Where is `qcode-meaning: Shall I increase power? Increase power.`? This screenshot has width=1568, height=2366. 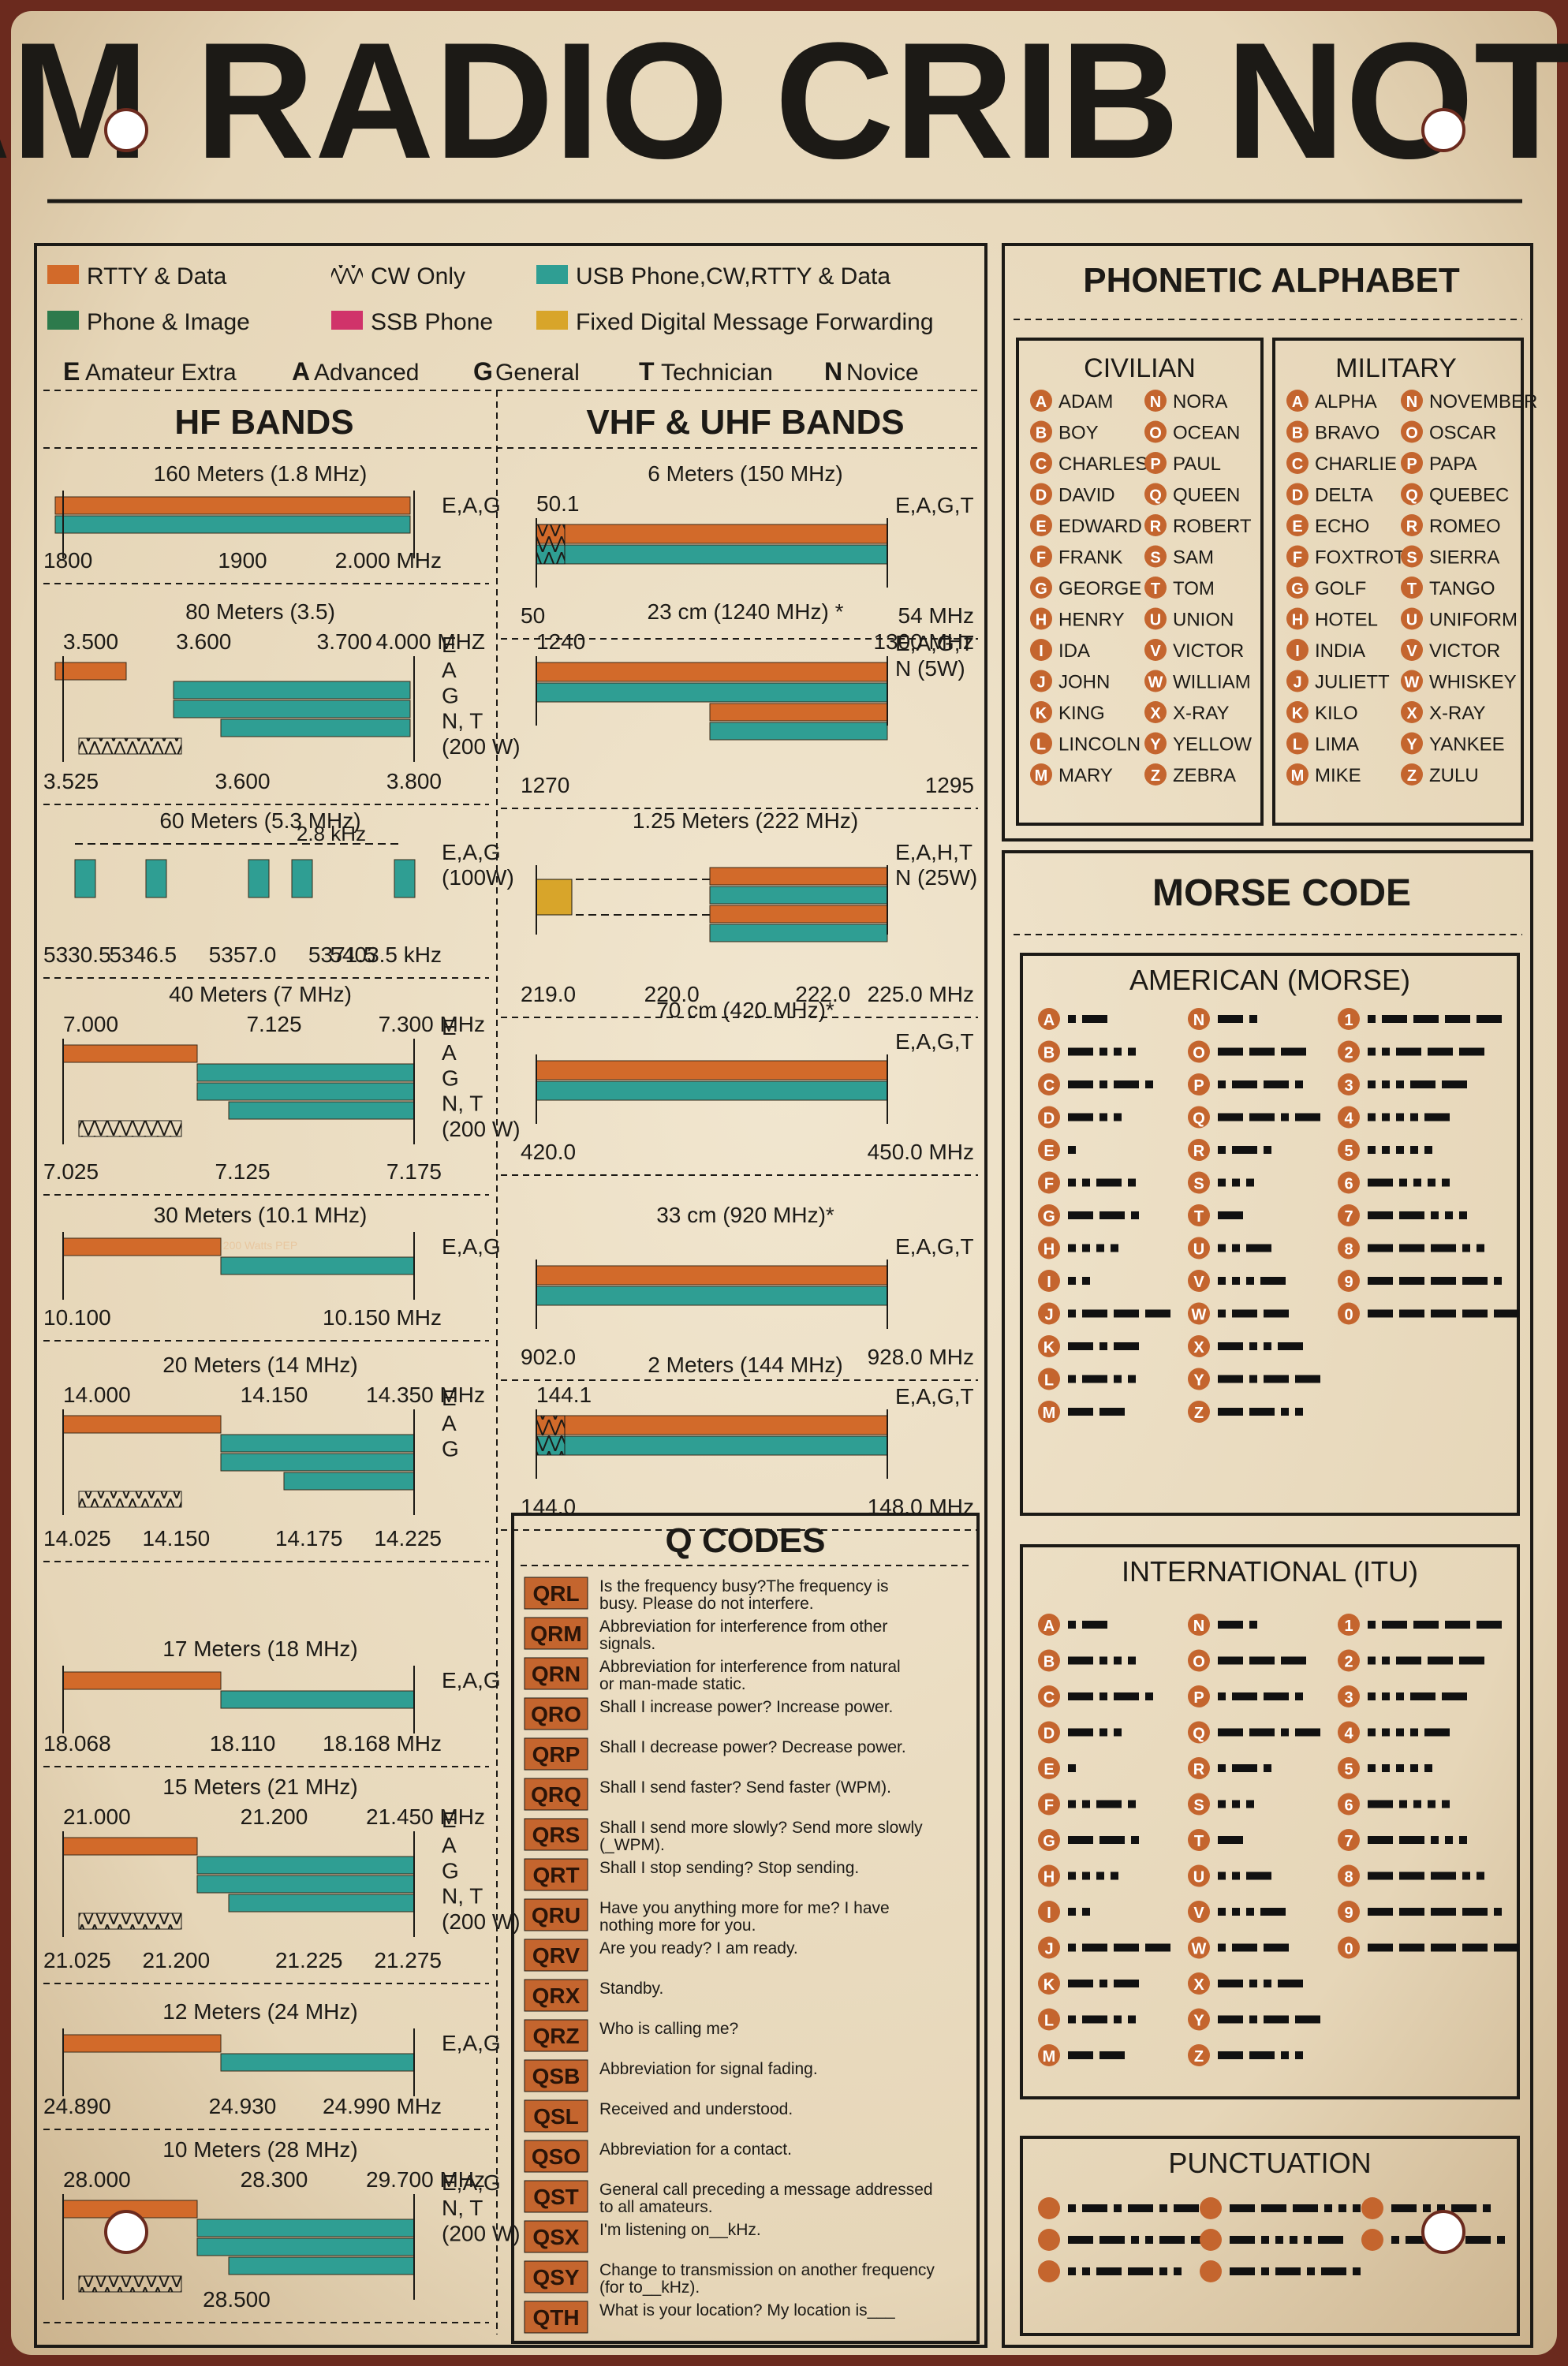 qcode-meaning: Shall I increase power? Increase power. is located at coordinates (746, 1707).